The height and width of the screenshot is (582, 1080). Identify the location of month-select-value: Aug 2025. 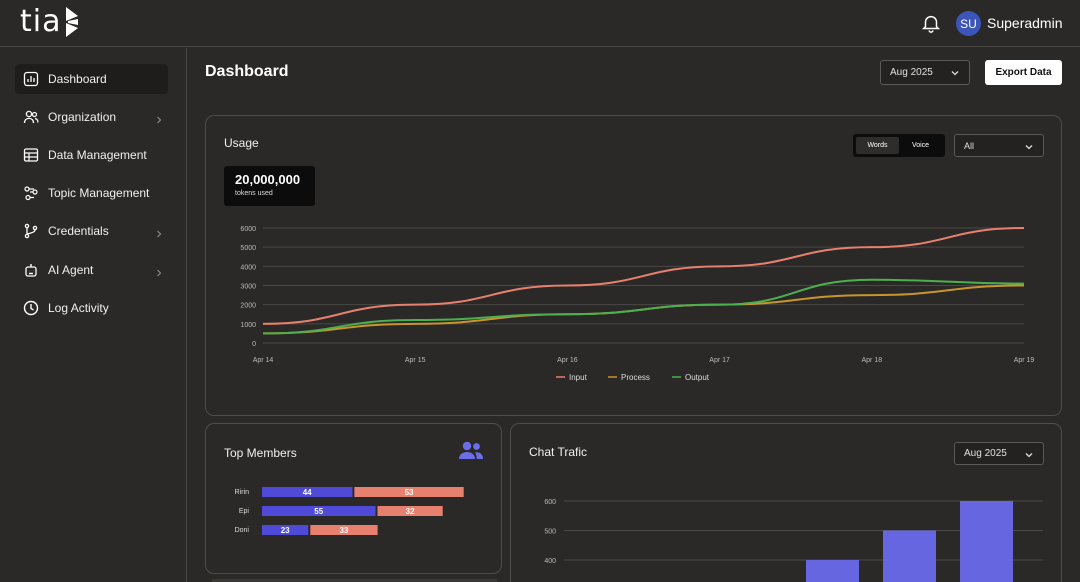
(911, 72).